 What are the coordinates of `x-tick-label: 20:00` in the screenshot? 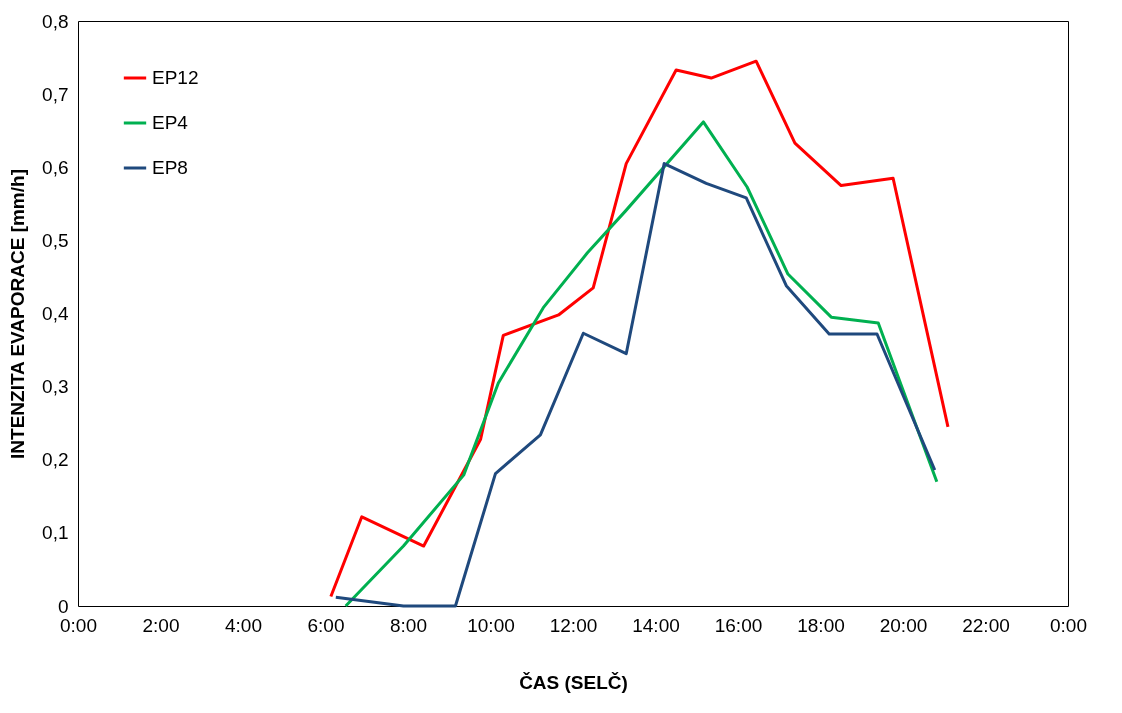 It's located at (903, 625).